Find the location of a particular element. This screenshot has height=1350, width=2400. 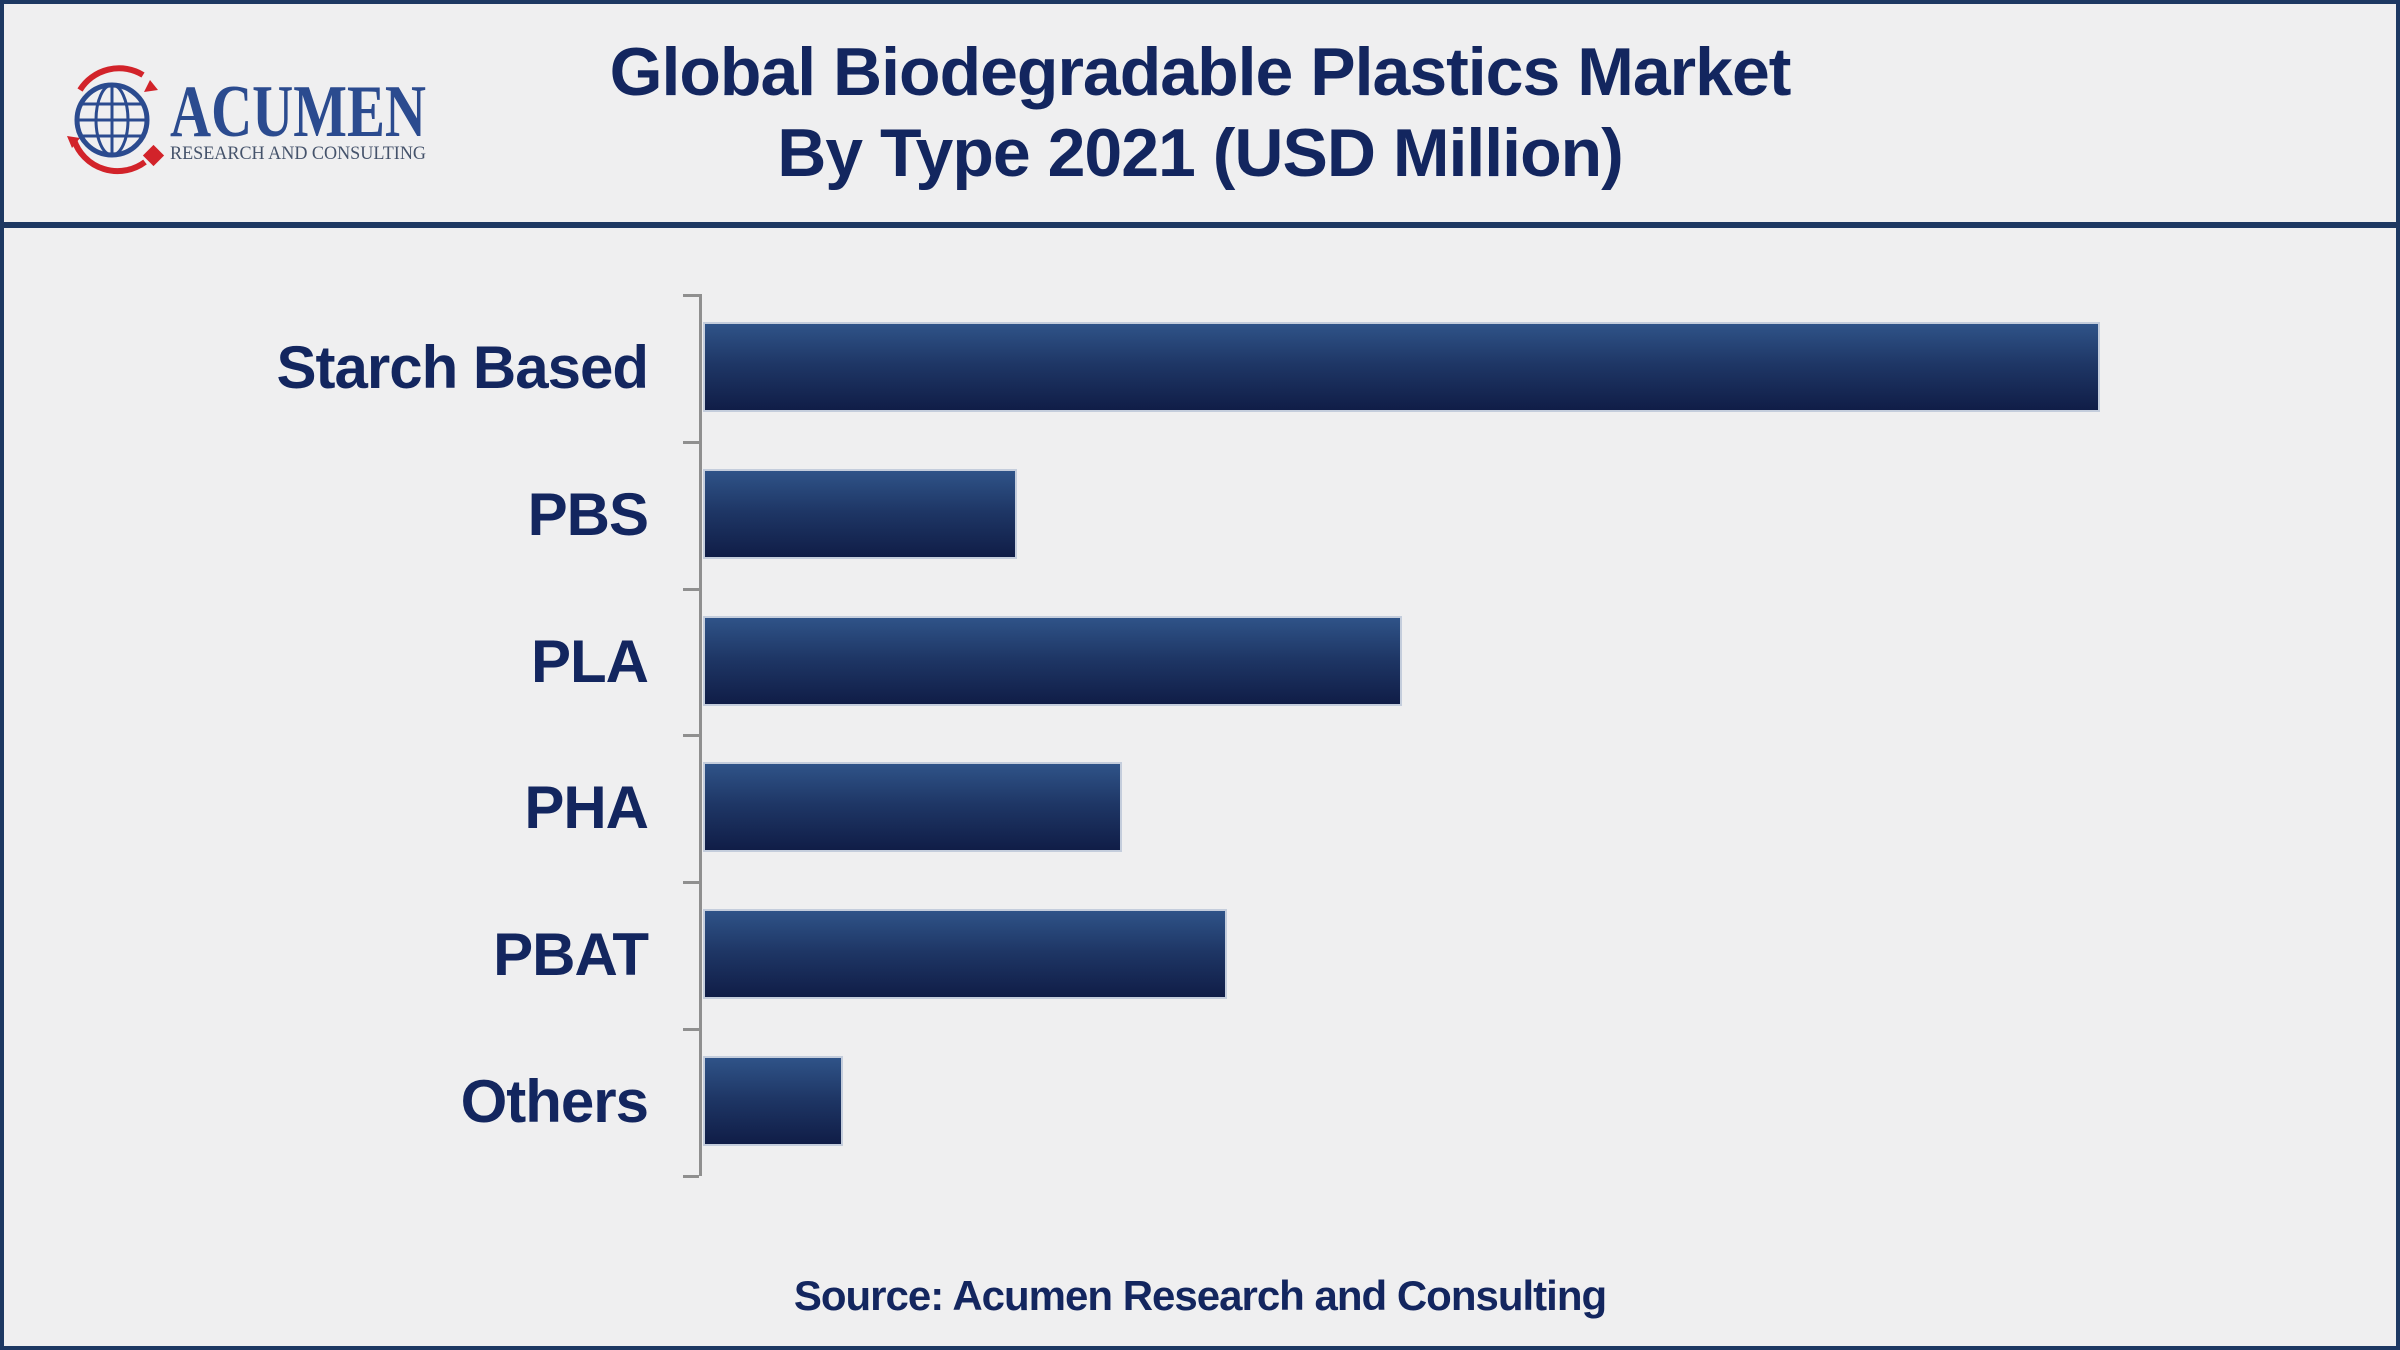

logo-diamond is located at coordinates (153, 155).